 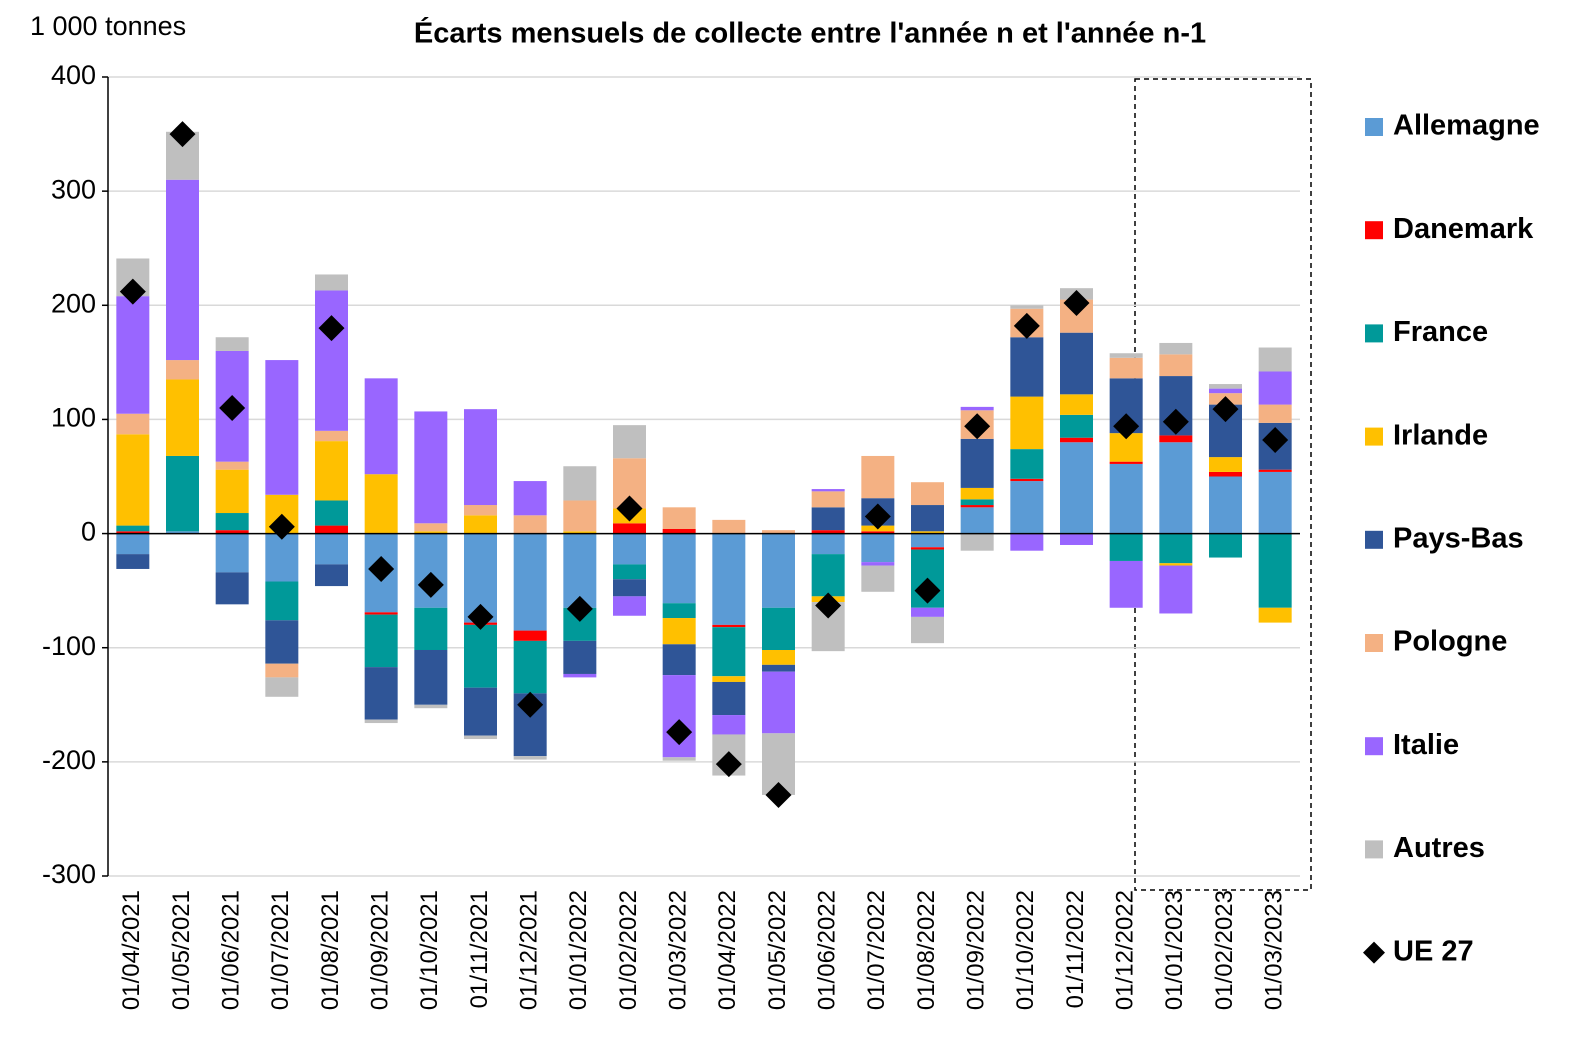 What do you see at coordinates (1224, 950) in the screenshot?
I see `x-tick-label: 01/02/2023` at bounding box center [1224, 950].